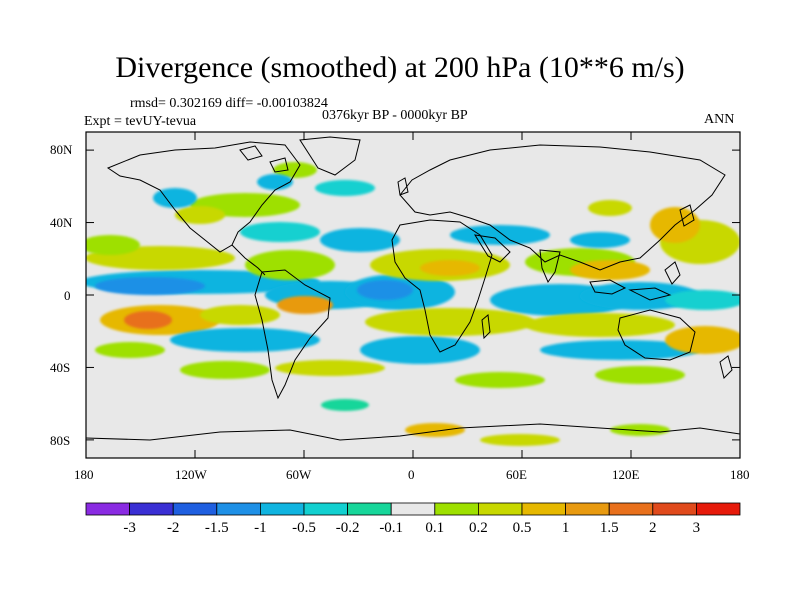  I want to click on lon-label-60w: 60W, so click(299, 474).